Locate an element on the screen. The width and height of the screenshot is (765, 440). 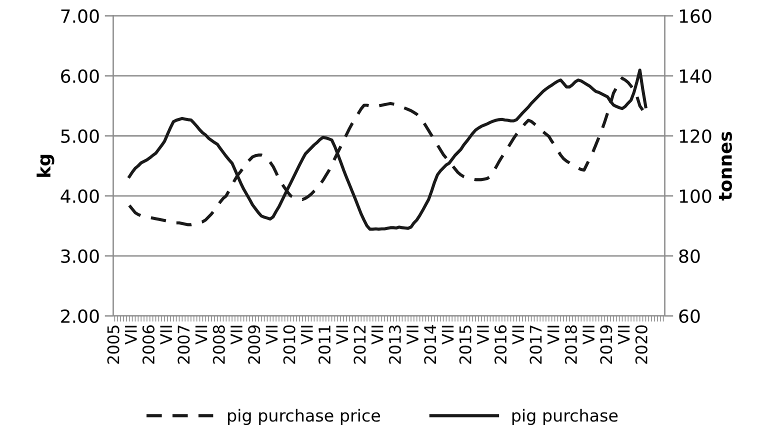
x-tick-label: 2017 is located at coordinates (536, 345).